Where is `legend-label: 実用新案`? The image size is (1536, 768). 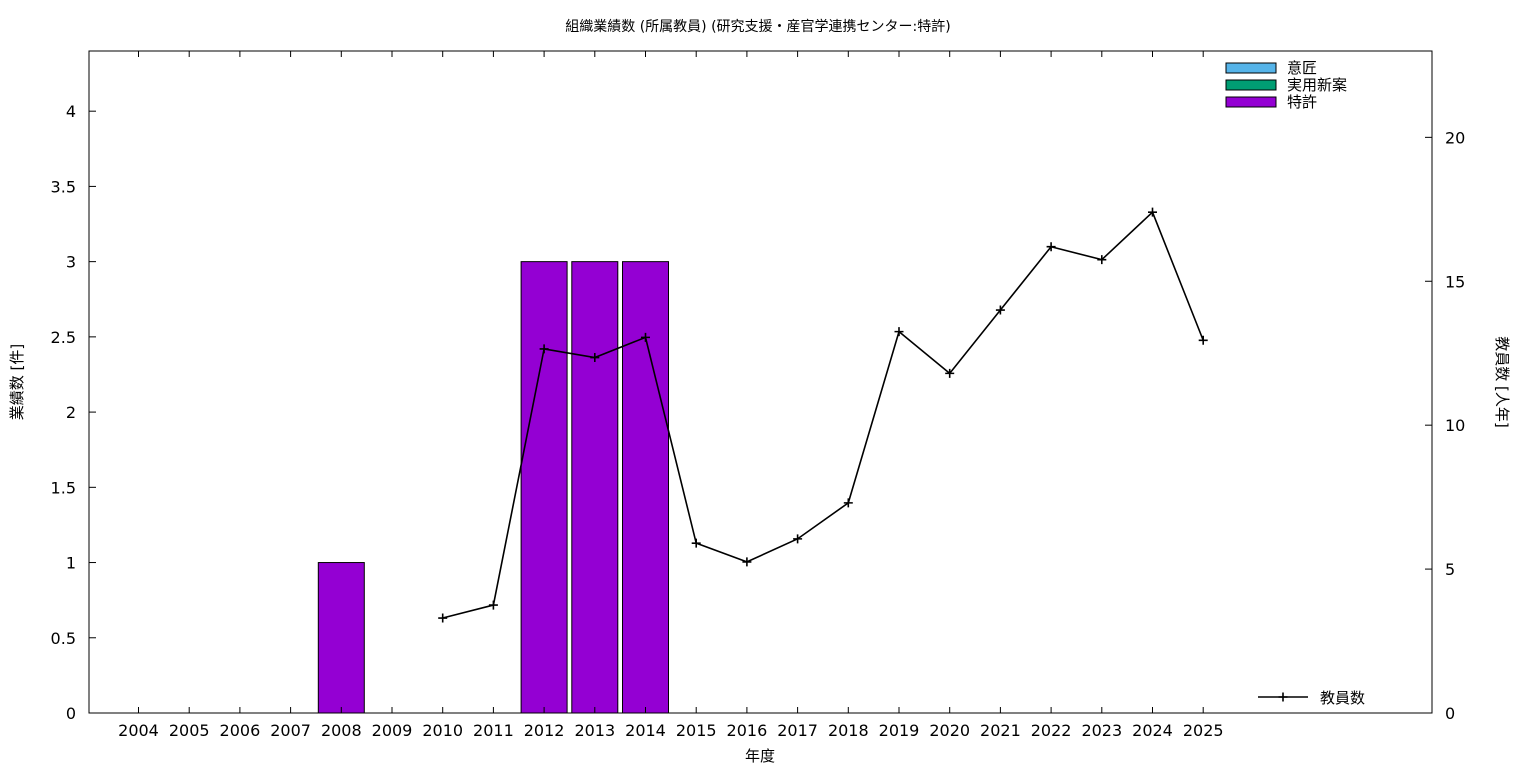
legend-label: 実用新案 is located at coordinates (1317, 85).